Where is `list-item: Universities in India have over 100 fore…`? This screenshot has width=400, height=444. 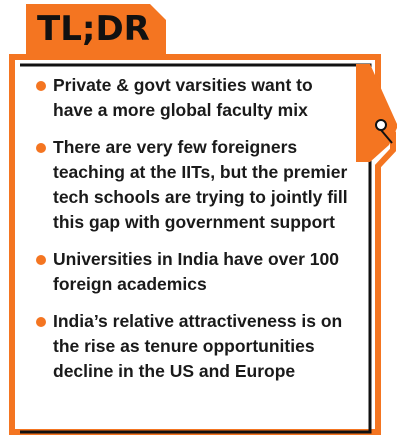 list-item: Universities in India have over 100 fore… is located at coordinates (192, 272).